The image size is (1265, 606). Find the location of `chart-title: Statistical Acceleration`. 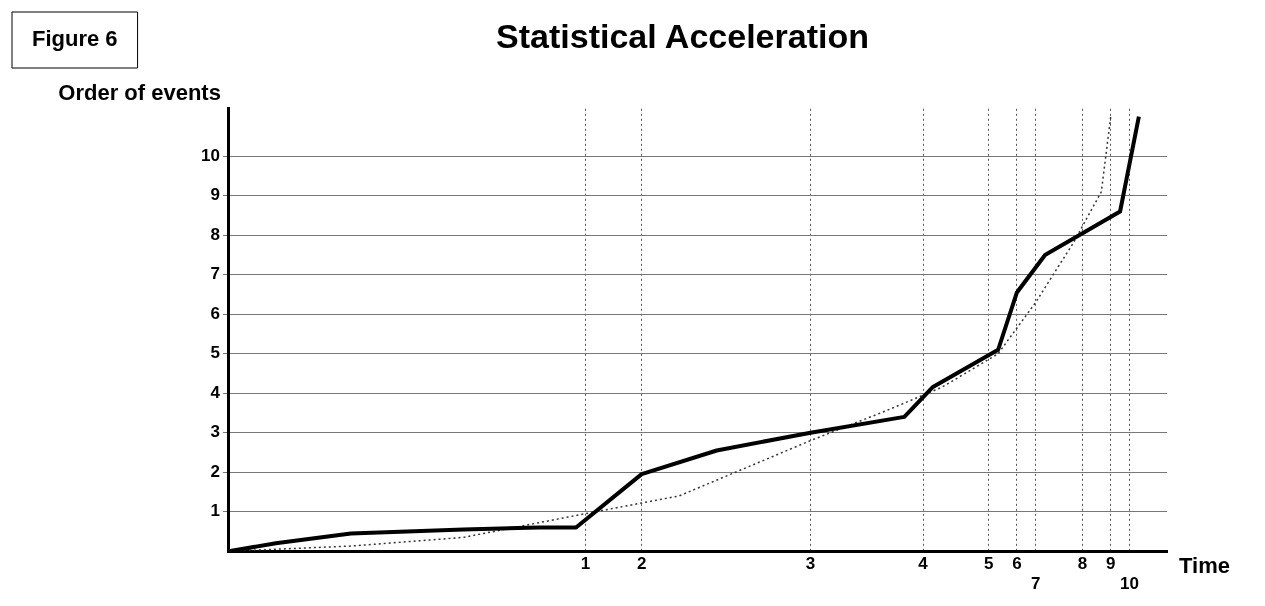

chart-title: Statistical Acceleration is located at coordinates (682, 35).